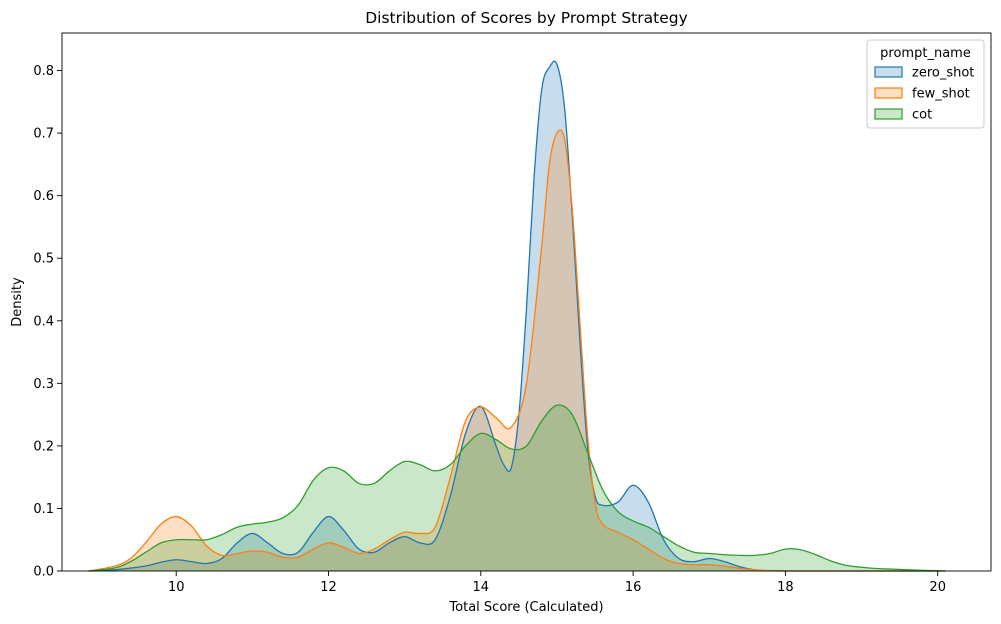  Describe the element at coordinates (925, 84) in the screenshot. I see `legend-box` at that location.